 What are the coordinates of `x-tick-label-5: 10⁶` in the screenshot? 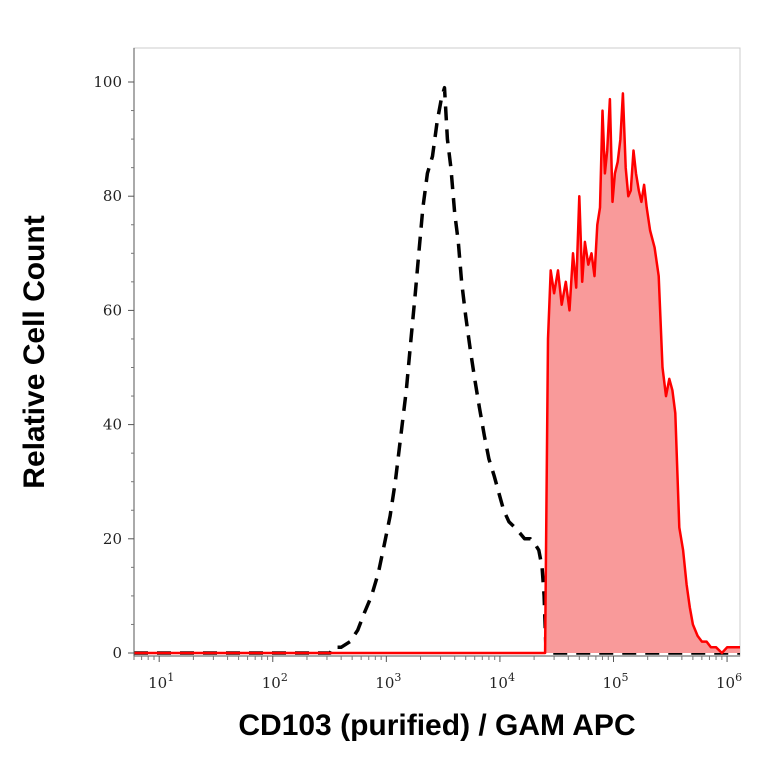 It's located at (729, 681).